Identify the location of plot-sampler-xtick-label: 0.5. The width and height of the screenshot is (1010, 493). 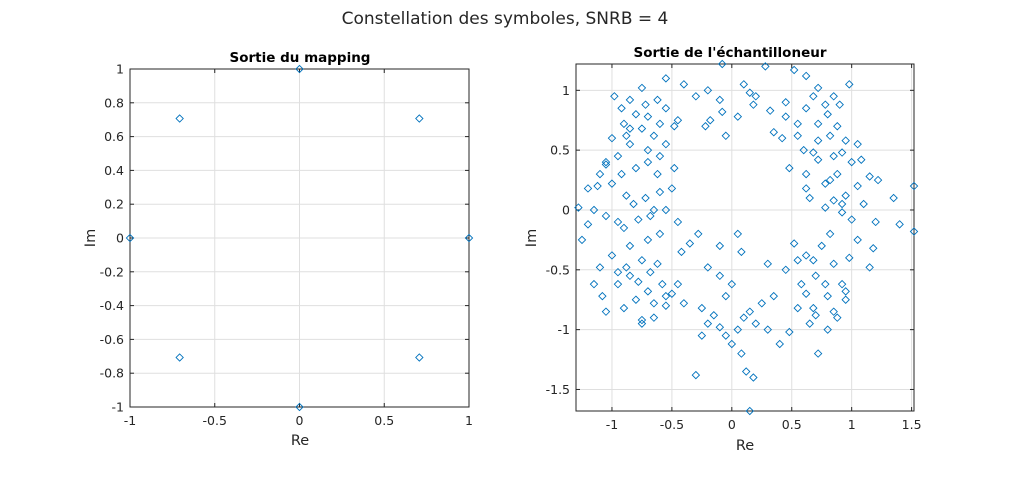
(792, 424).